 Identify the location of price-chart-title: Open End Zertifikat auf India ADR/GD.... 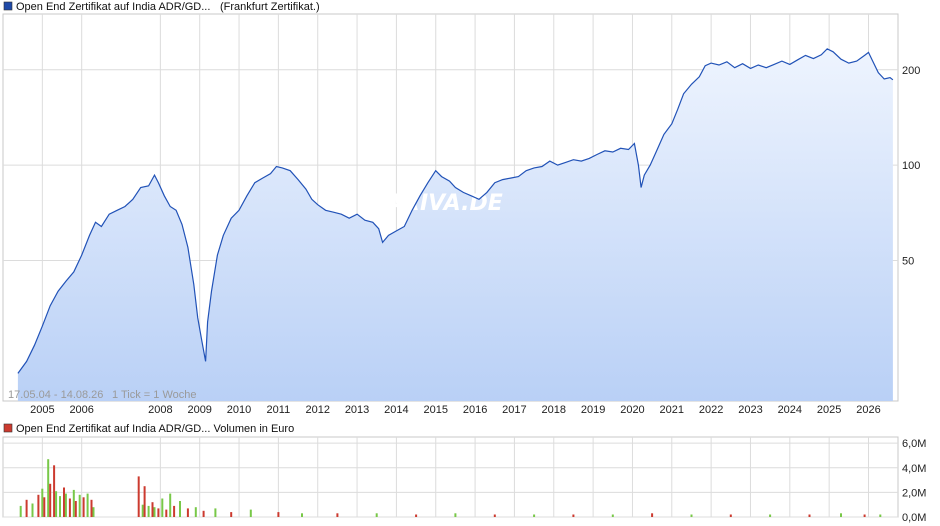
(113, 7).